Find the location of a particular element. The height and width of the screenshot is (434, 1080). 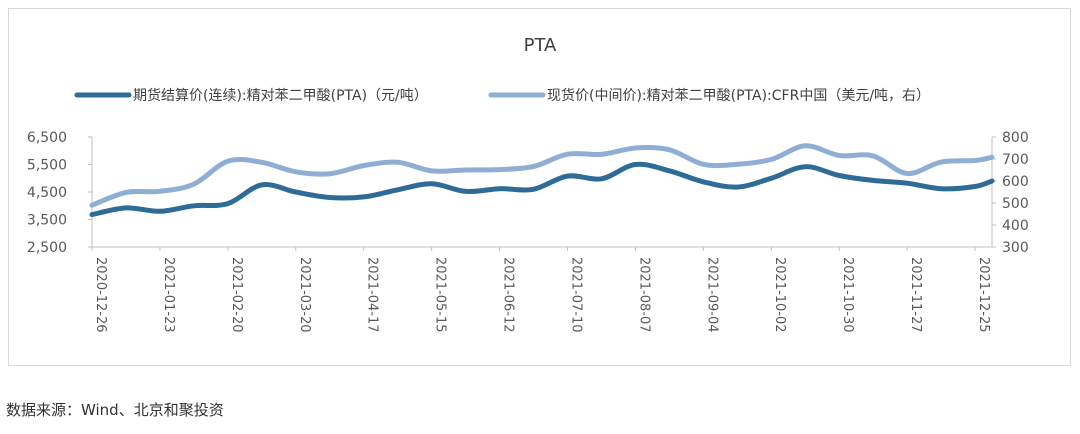

x-tick-label: 2021-05-15 is located at coordinates (440, 295).